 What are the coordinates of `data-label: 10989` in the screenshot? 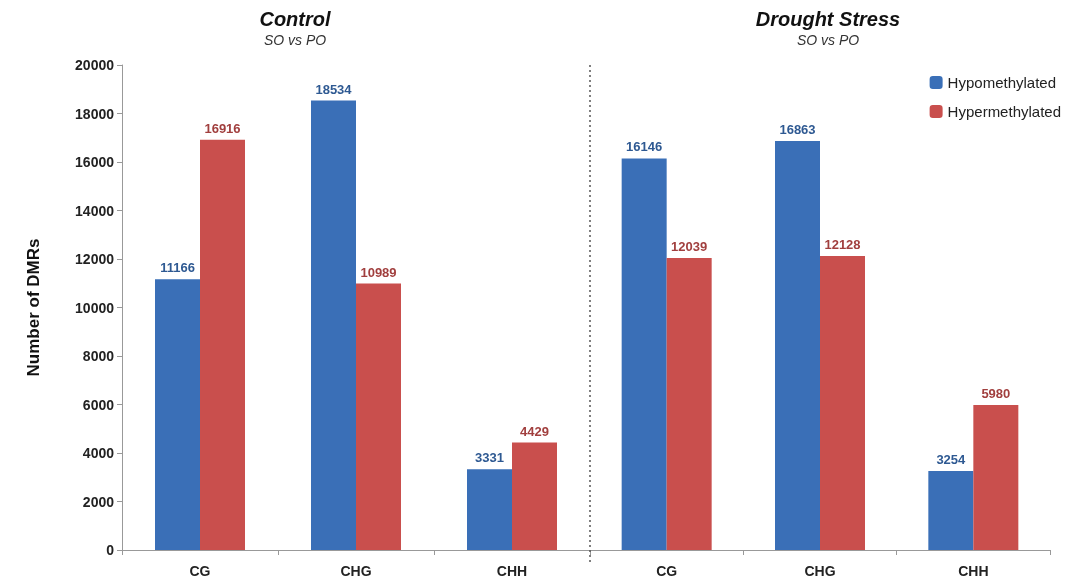 It's located at (378, 272).